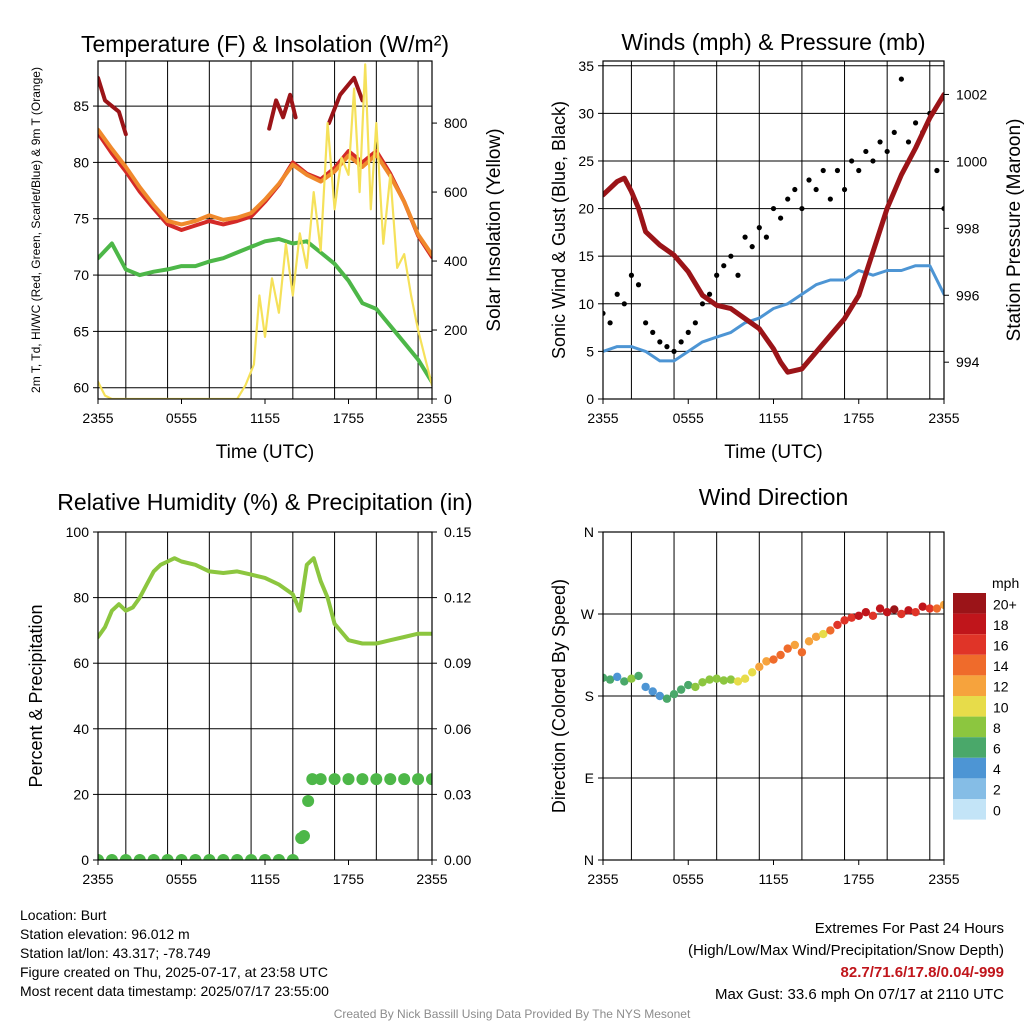 This screenshot has width=1024, height=1024. I want to click on y-tick-label: 0, so click(590, 399).